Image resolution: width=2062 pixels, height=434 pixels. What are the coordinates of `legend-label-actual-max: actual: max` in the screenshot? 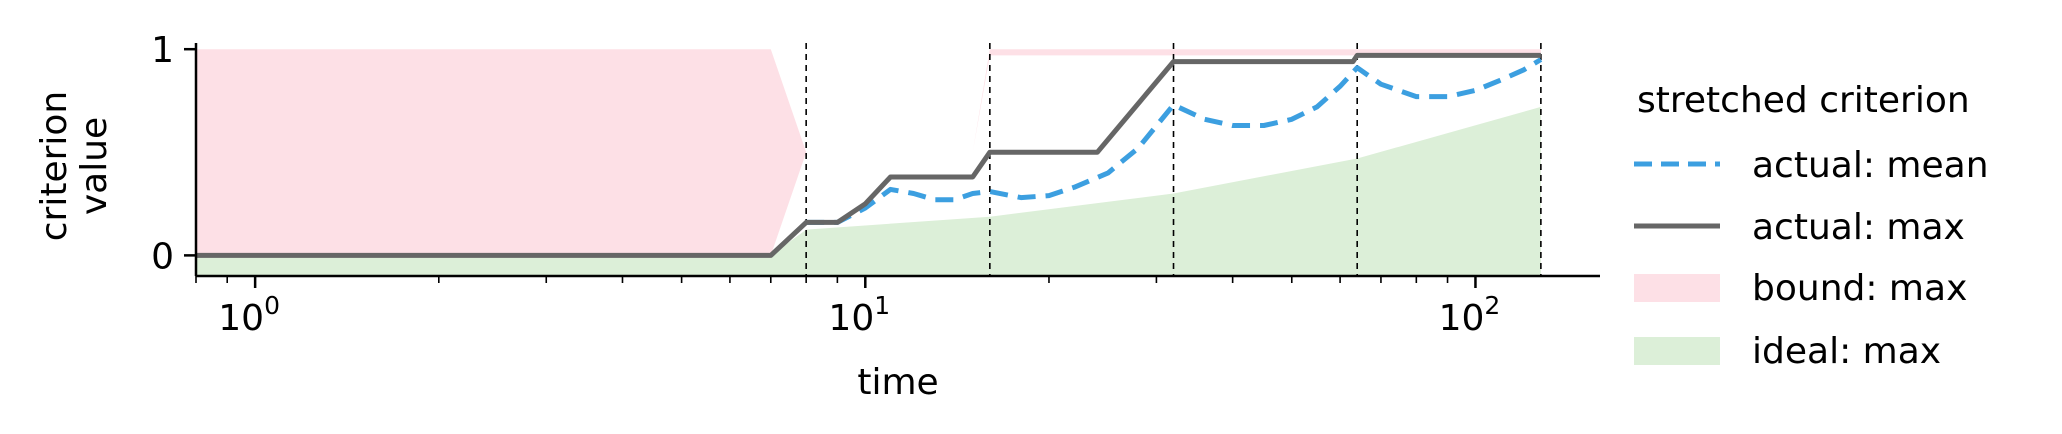 It's located at (1858, 227).